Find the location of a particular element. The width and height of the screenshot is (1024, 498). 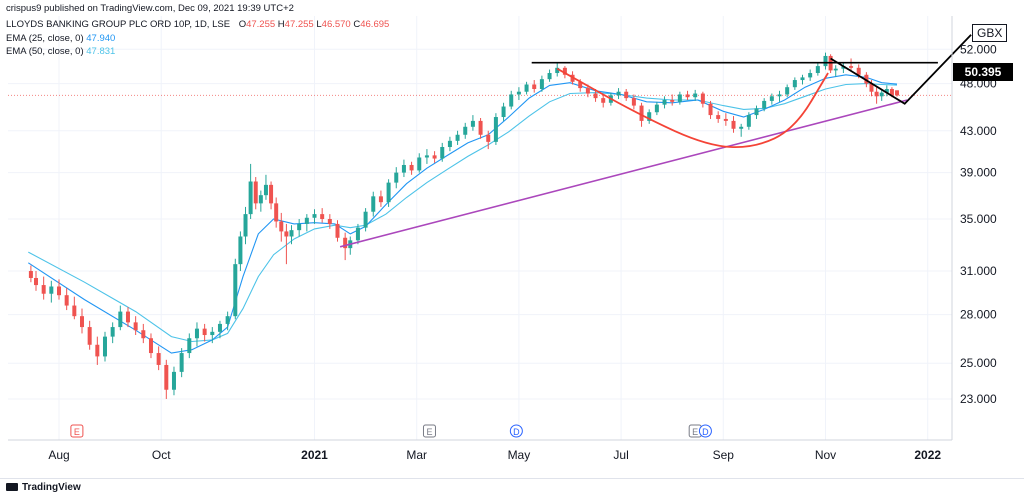

currency-badge: GBX is located at coordinates (990, 33).